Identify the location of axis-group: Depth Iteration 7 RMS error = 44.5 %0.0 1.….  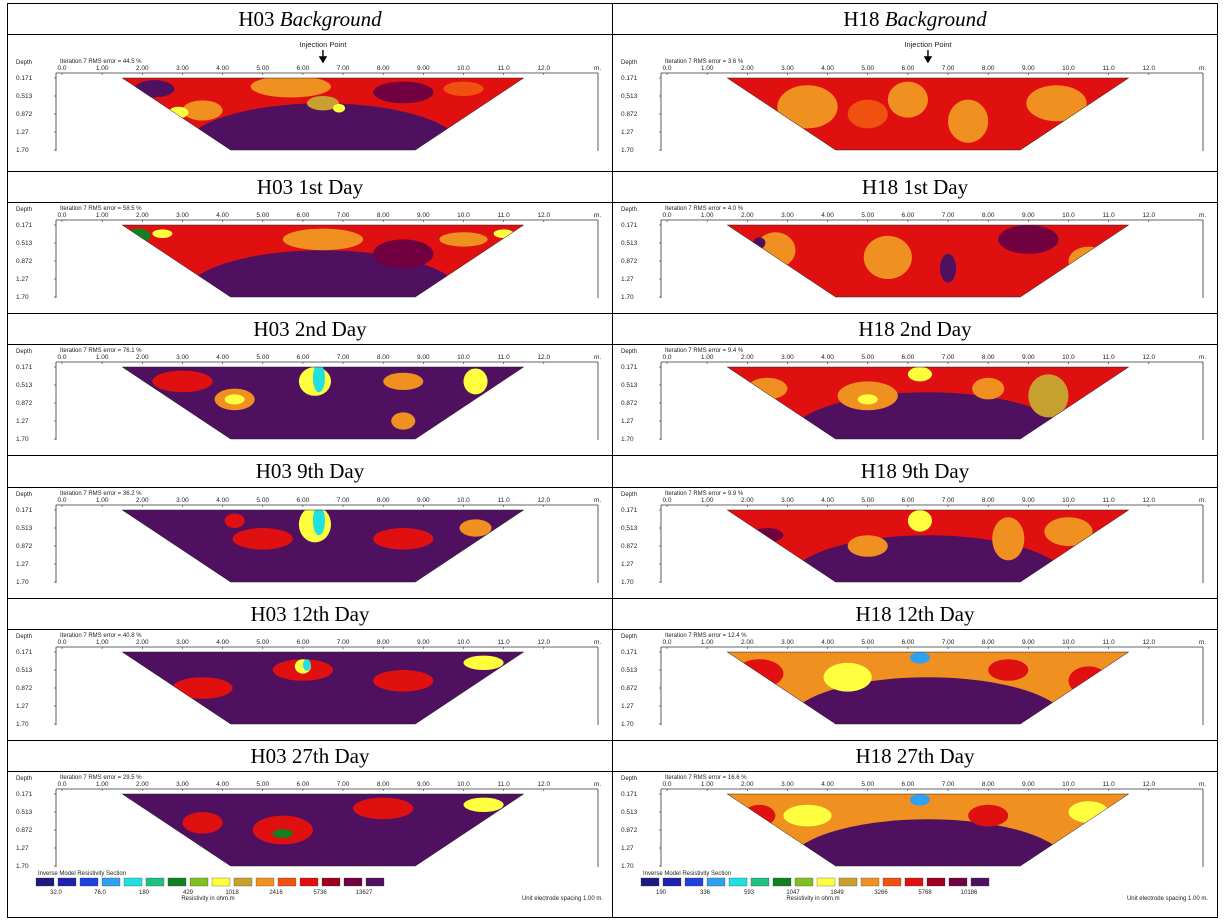
(308, 97).